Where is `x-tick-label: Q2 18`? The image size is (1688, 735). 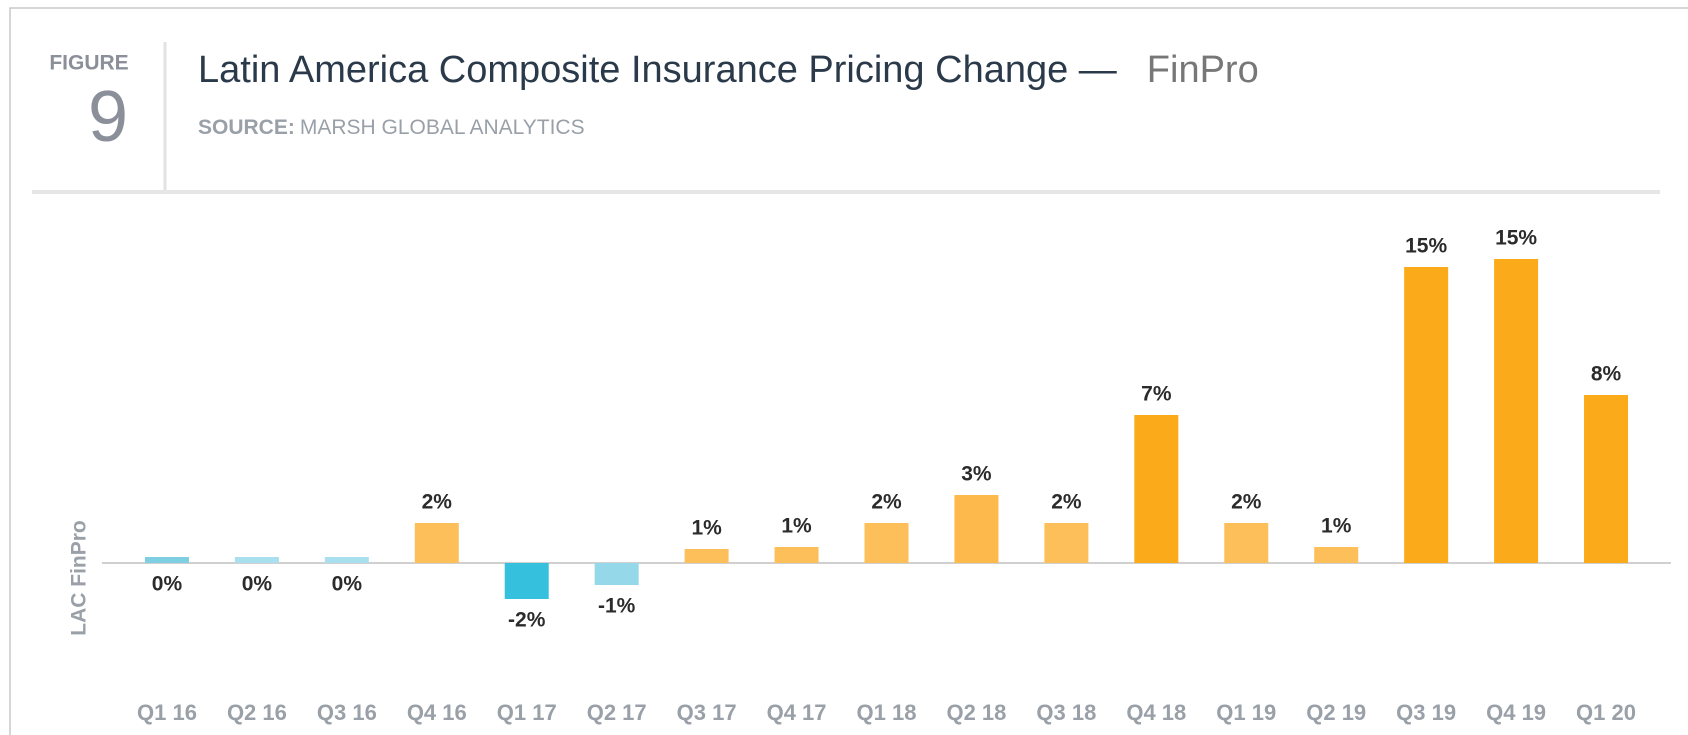
x-tick-label: Q2 18 is located at coordinates (976, 712).